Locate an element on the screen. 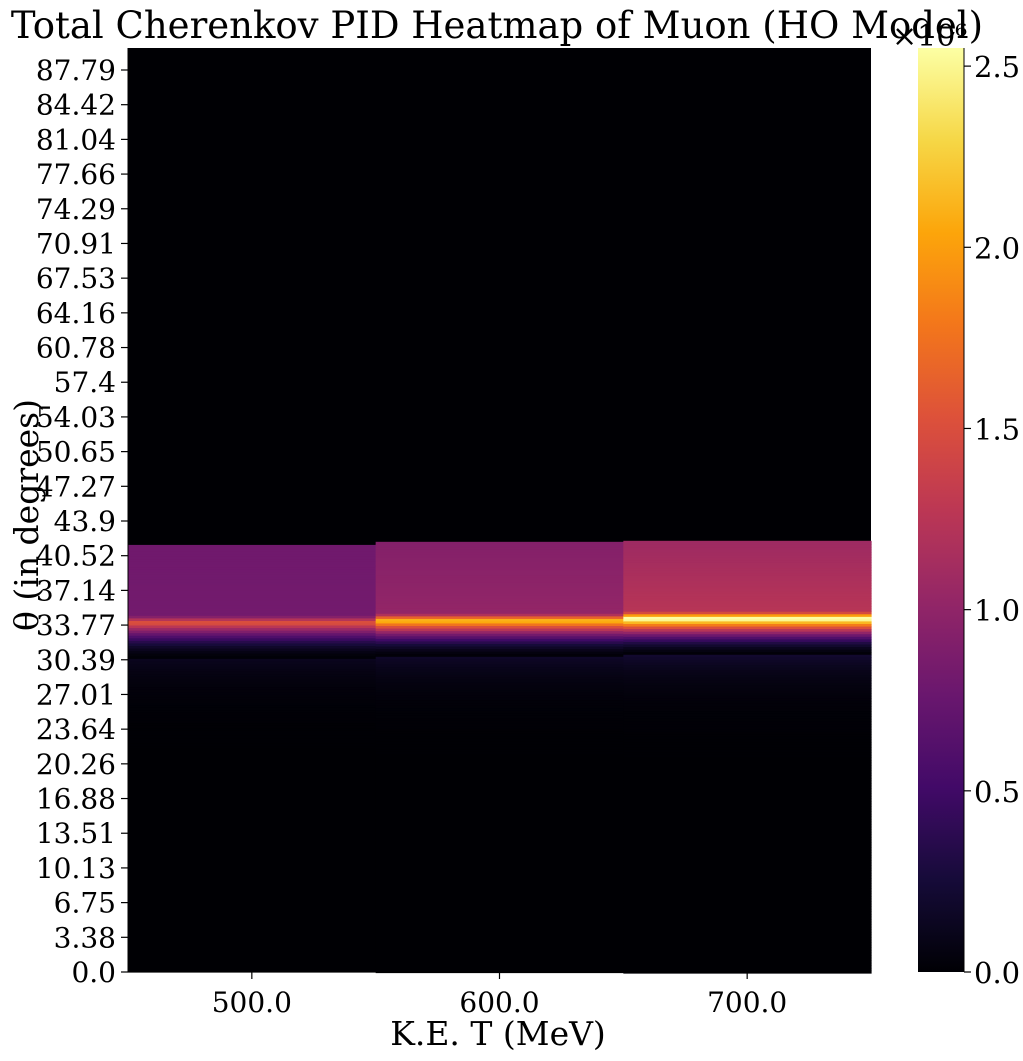  y-tick-label: 57.4 is located at coordinates (85, 382).